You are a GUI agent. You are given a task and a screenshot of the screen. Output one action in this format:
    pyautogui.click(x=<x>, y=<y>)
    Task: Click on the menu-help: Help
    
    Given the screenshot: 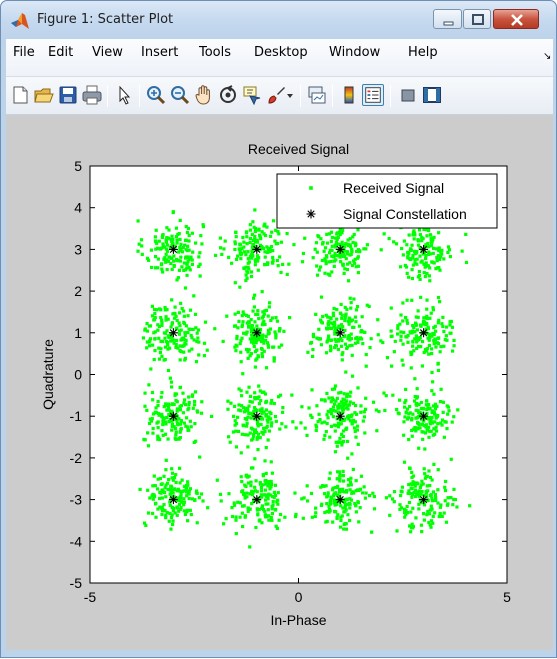 What is the action you would take?
    pyautogui.click(x=423, y=52)
    